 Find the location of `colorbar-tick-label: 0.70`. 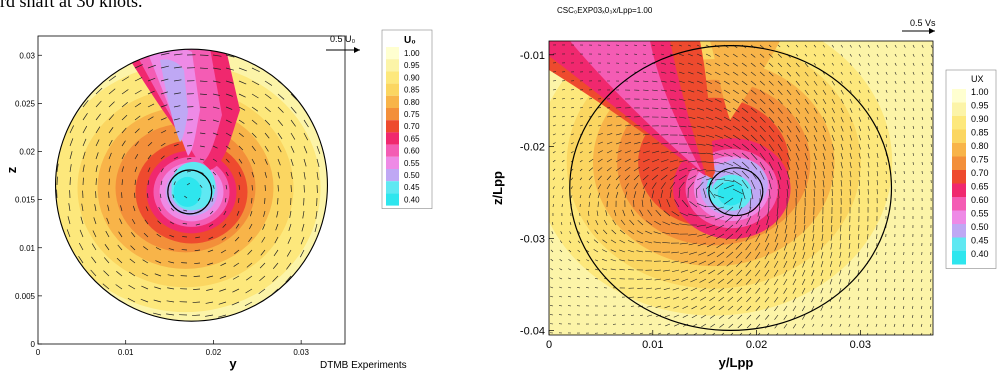

colorbar-tick-label: 0.70 is located at coordinates (980, 173).